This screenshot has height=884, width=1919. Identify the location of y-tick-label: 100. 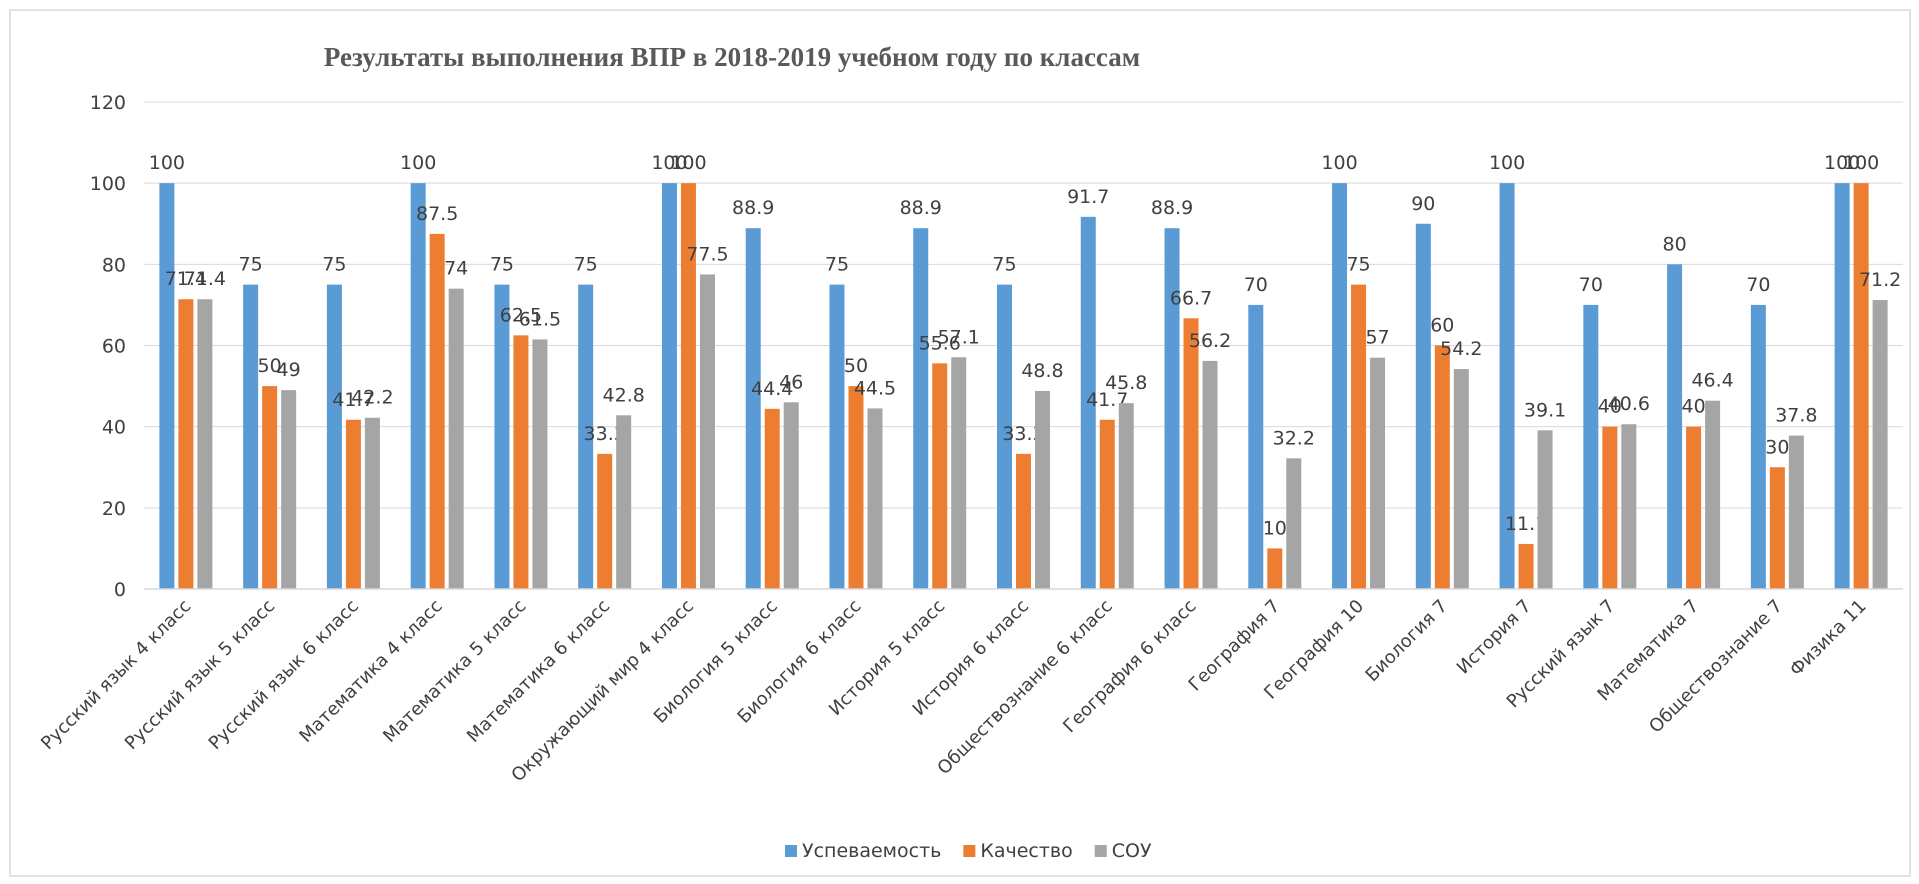
(108, 184).